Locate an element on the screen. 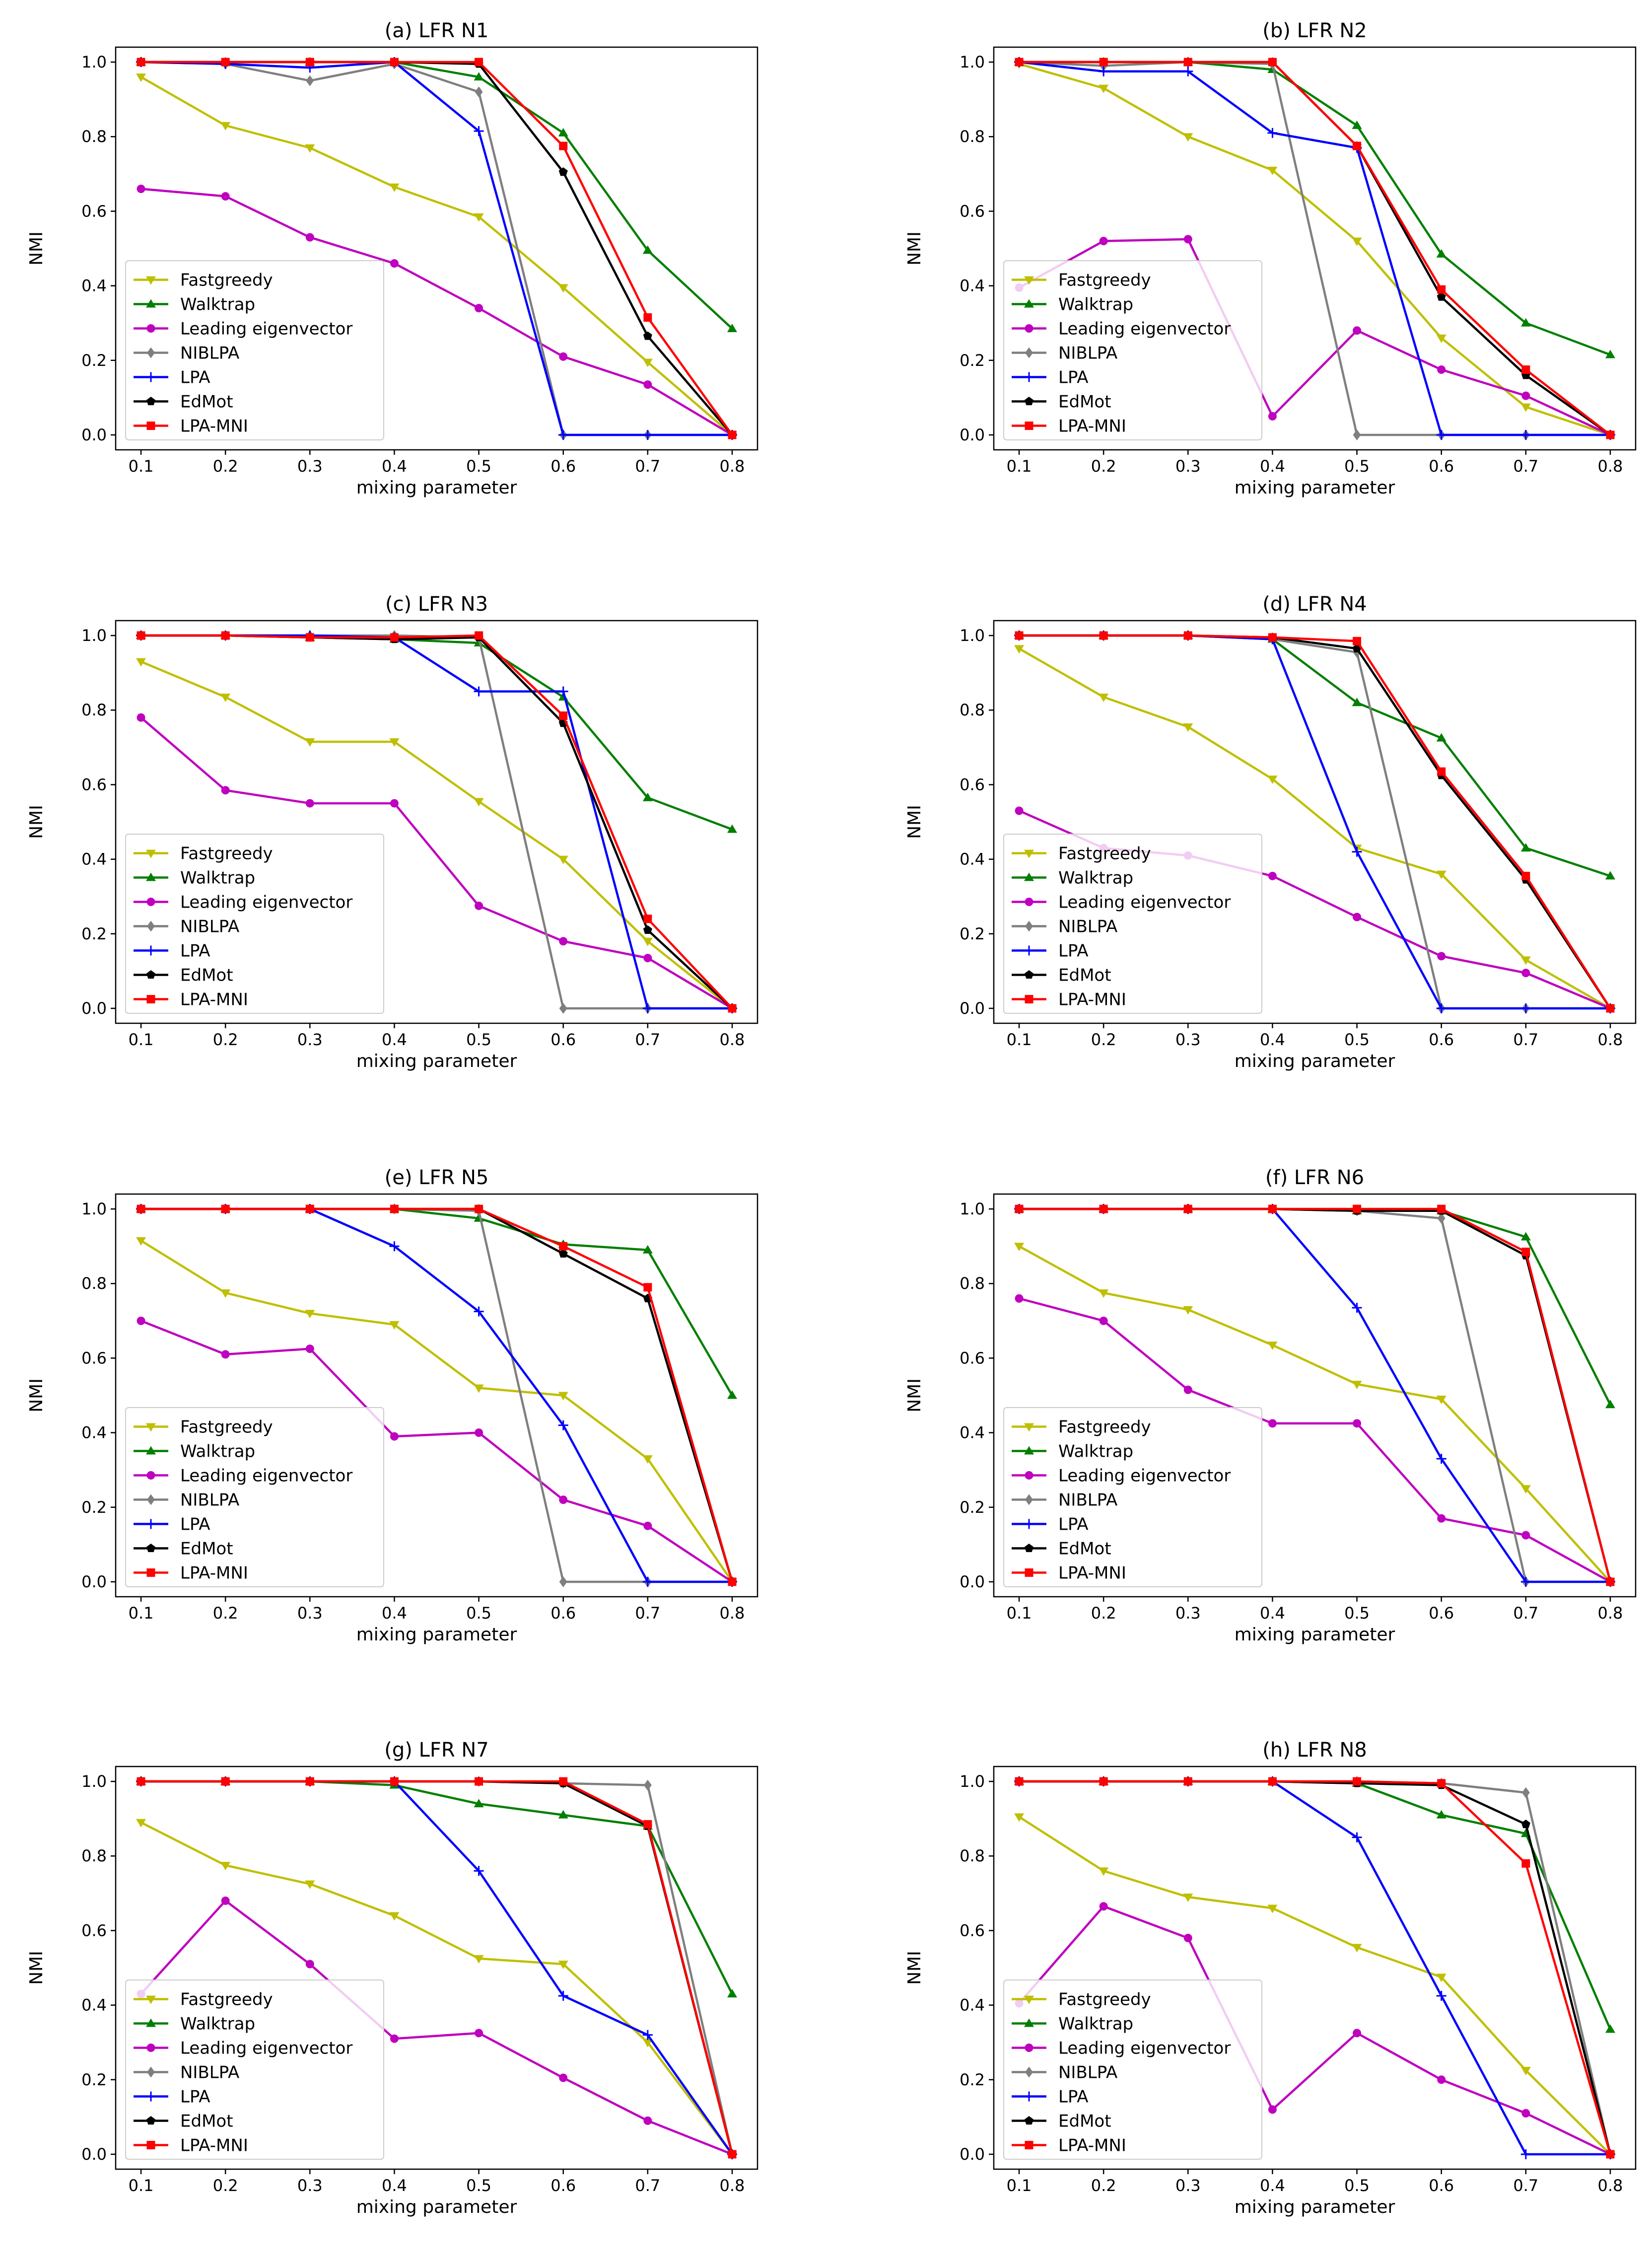 This screenshot has height=2264, width=1652. x-tick-label: 0.8 is located at coordinates (1611, 1613).